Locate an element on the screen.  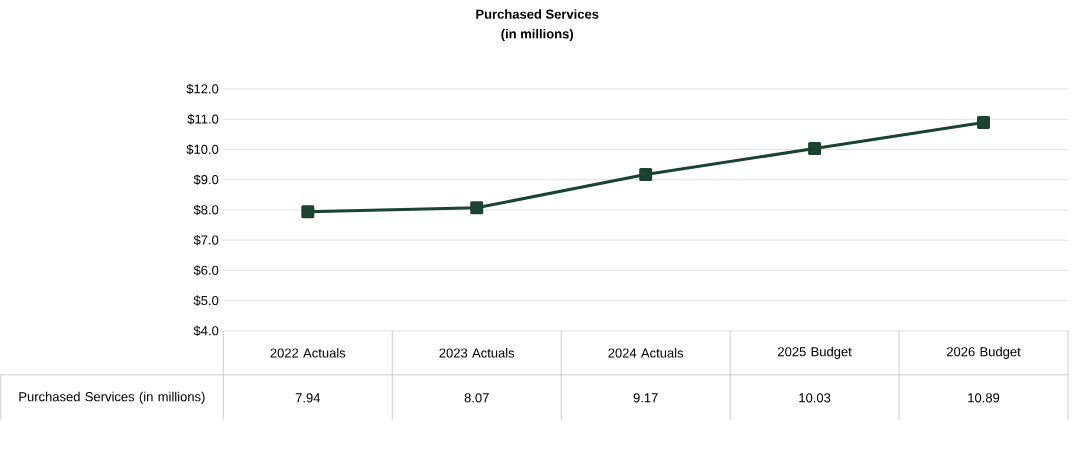
y-tick-label: $10.0 is located at coordinates (202, 149).